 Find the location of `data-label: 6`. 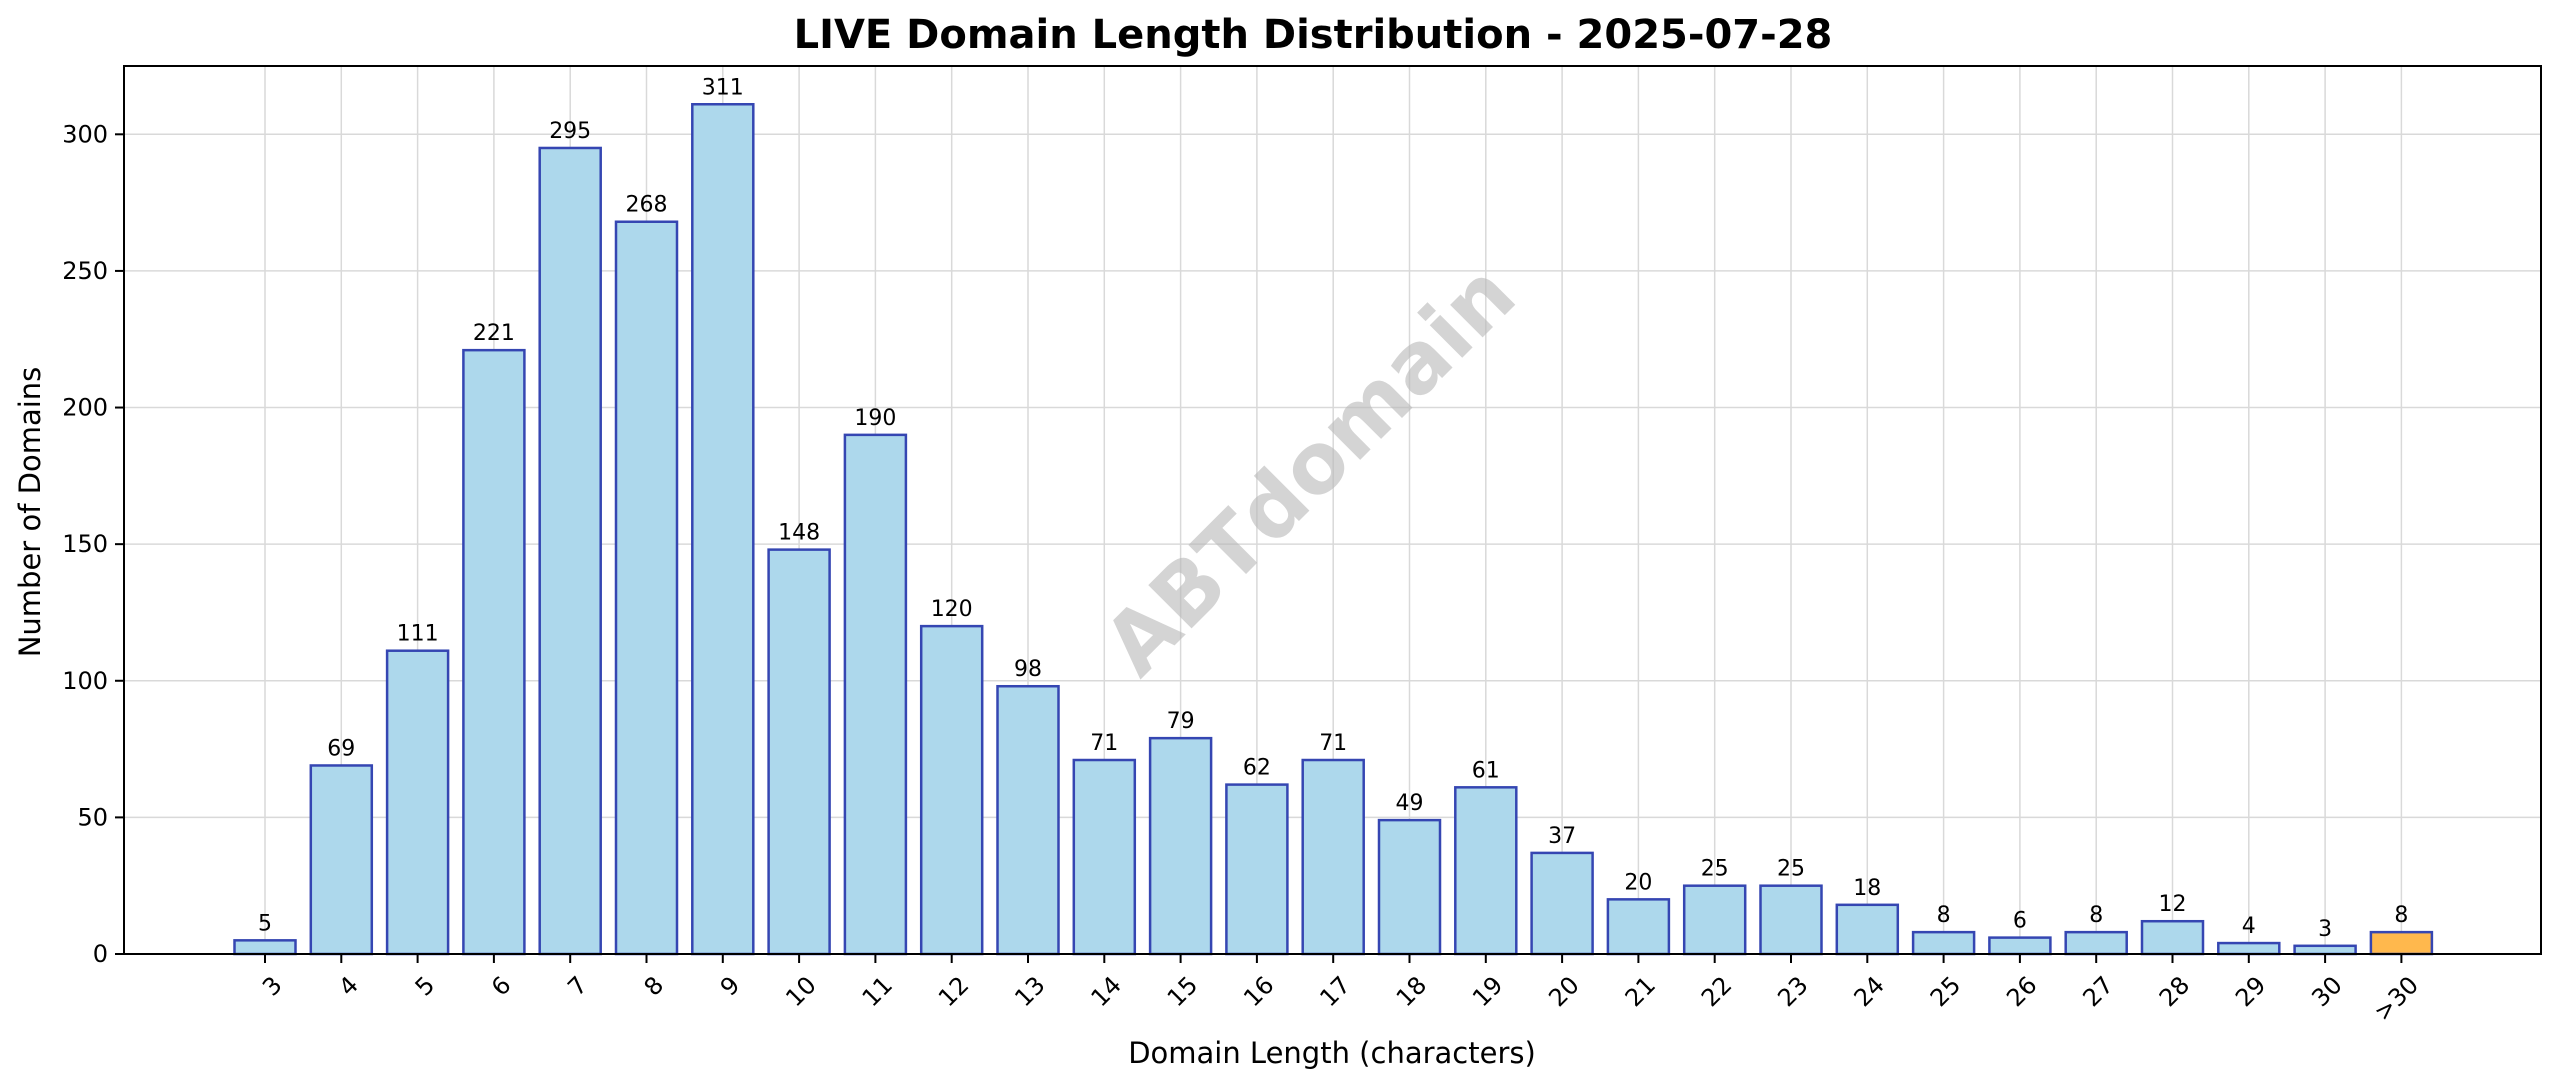

data-label: 6 is located at coordinates (2020, 921).